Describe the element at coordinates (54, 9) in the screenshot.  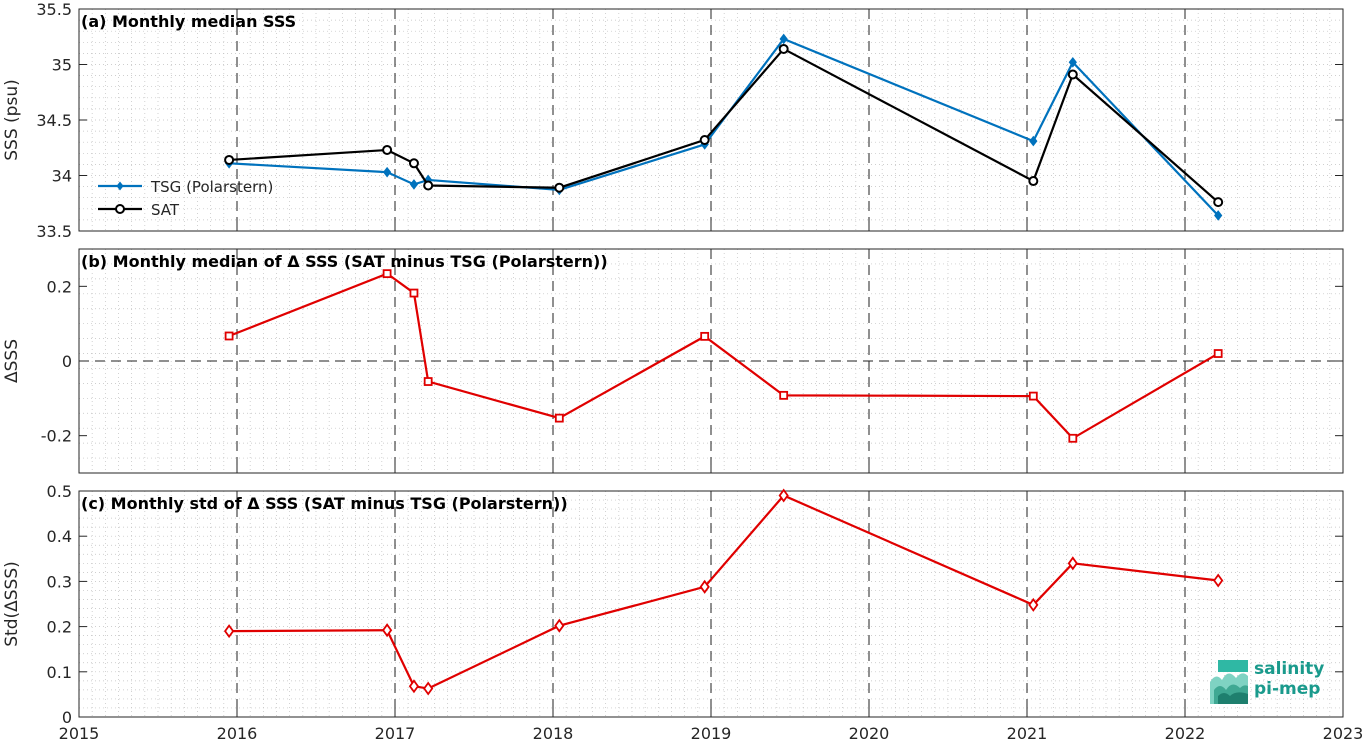
I see `y-tick-label: 35.5` at that location.